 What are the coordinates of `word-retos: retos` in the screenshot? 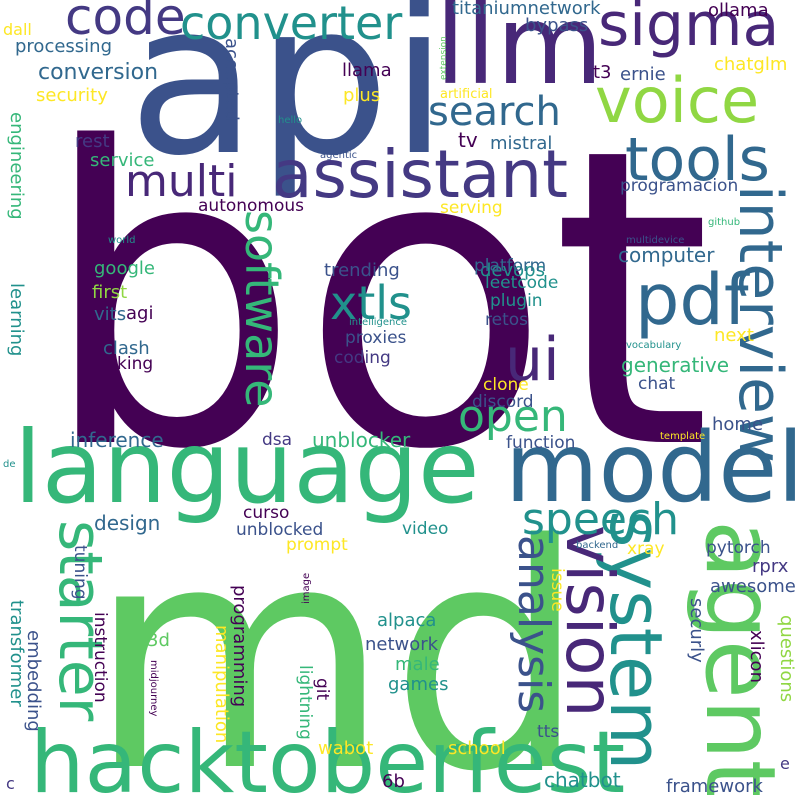 It's located at (506, 320).